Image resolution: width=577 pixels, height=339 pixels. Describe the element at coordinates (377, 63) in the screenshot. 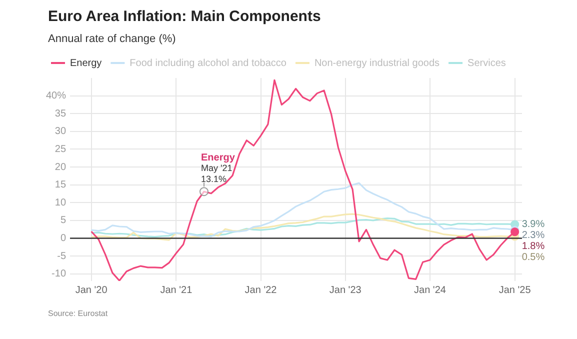

I see `legend-label: Non-energy industrial goods` at that location.